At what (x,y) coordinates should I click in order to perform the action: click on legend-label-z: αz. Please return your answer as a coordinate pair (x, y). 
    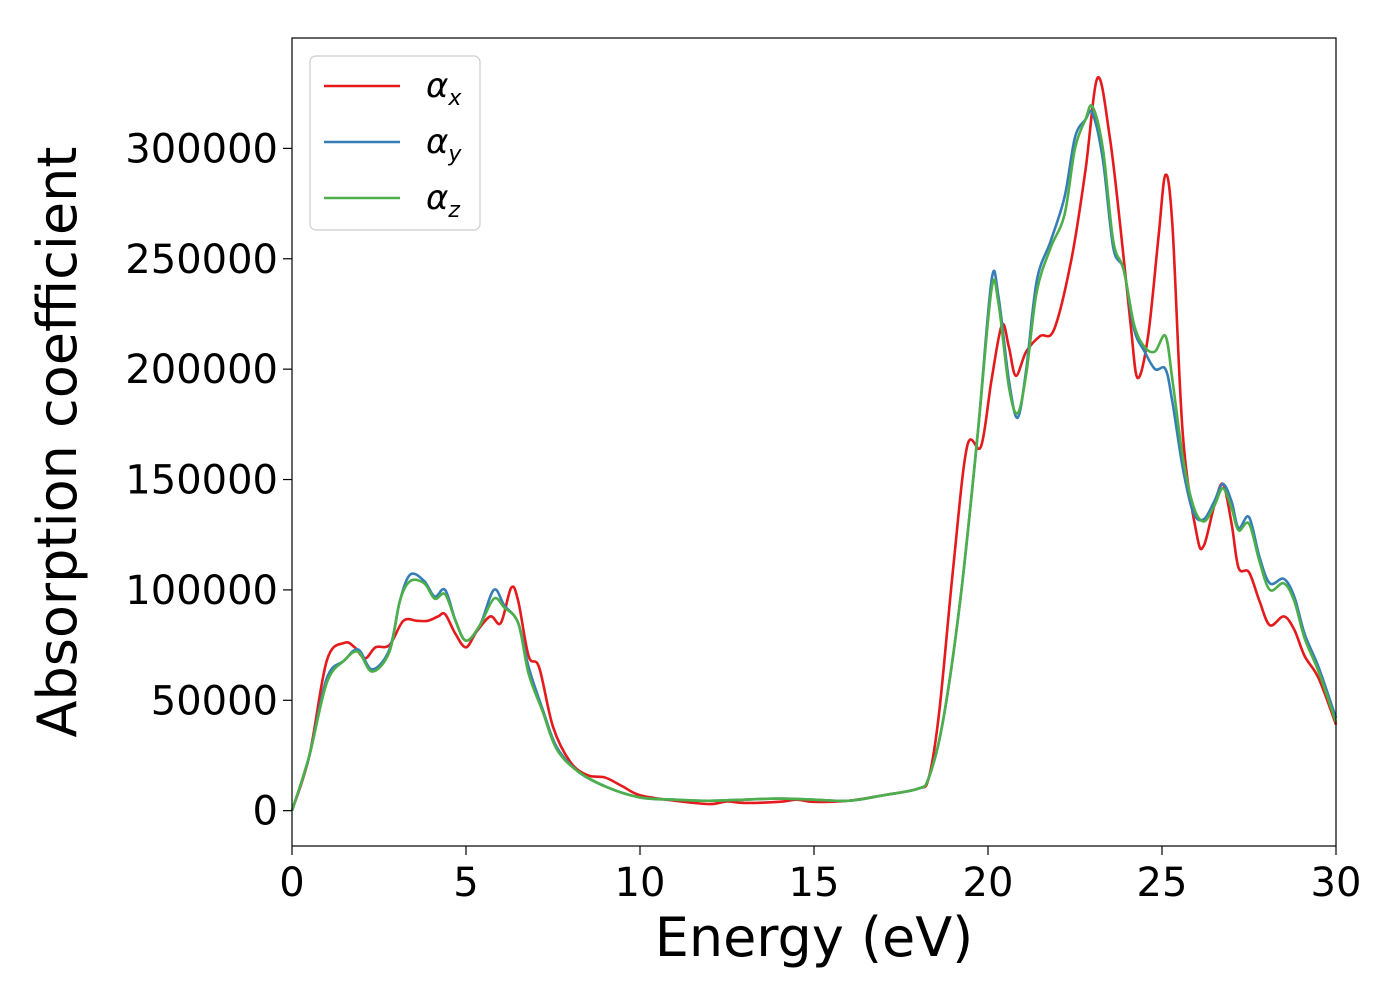
    Looking at the image, I should click on (443, 200).